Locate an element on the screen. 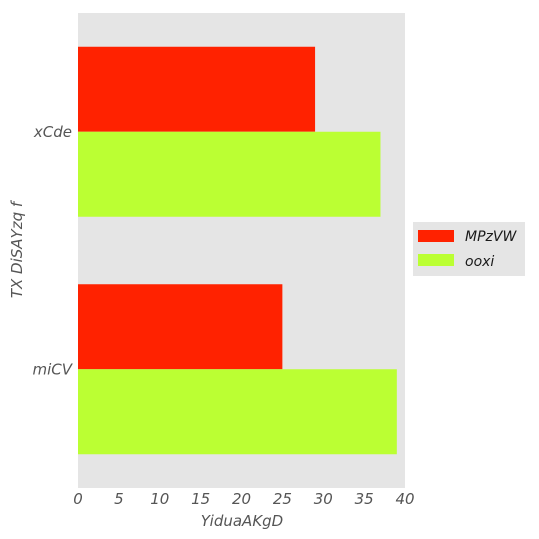 Image resolution: width=539 pixels, height=539 pixels. legend: MPzVW ooxi is located at coordinates (469, 249).